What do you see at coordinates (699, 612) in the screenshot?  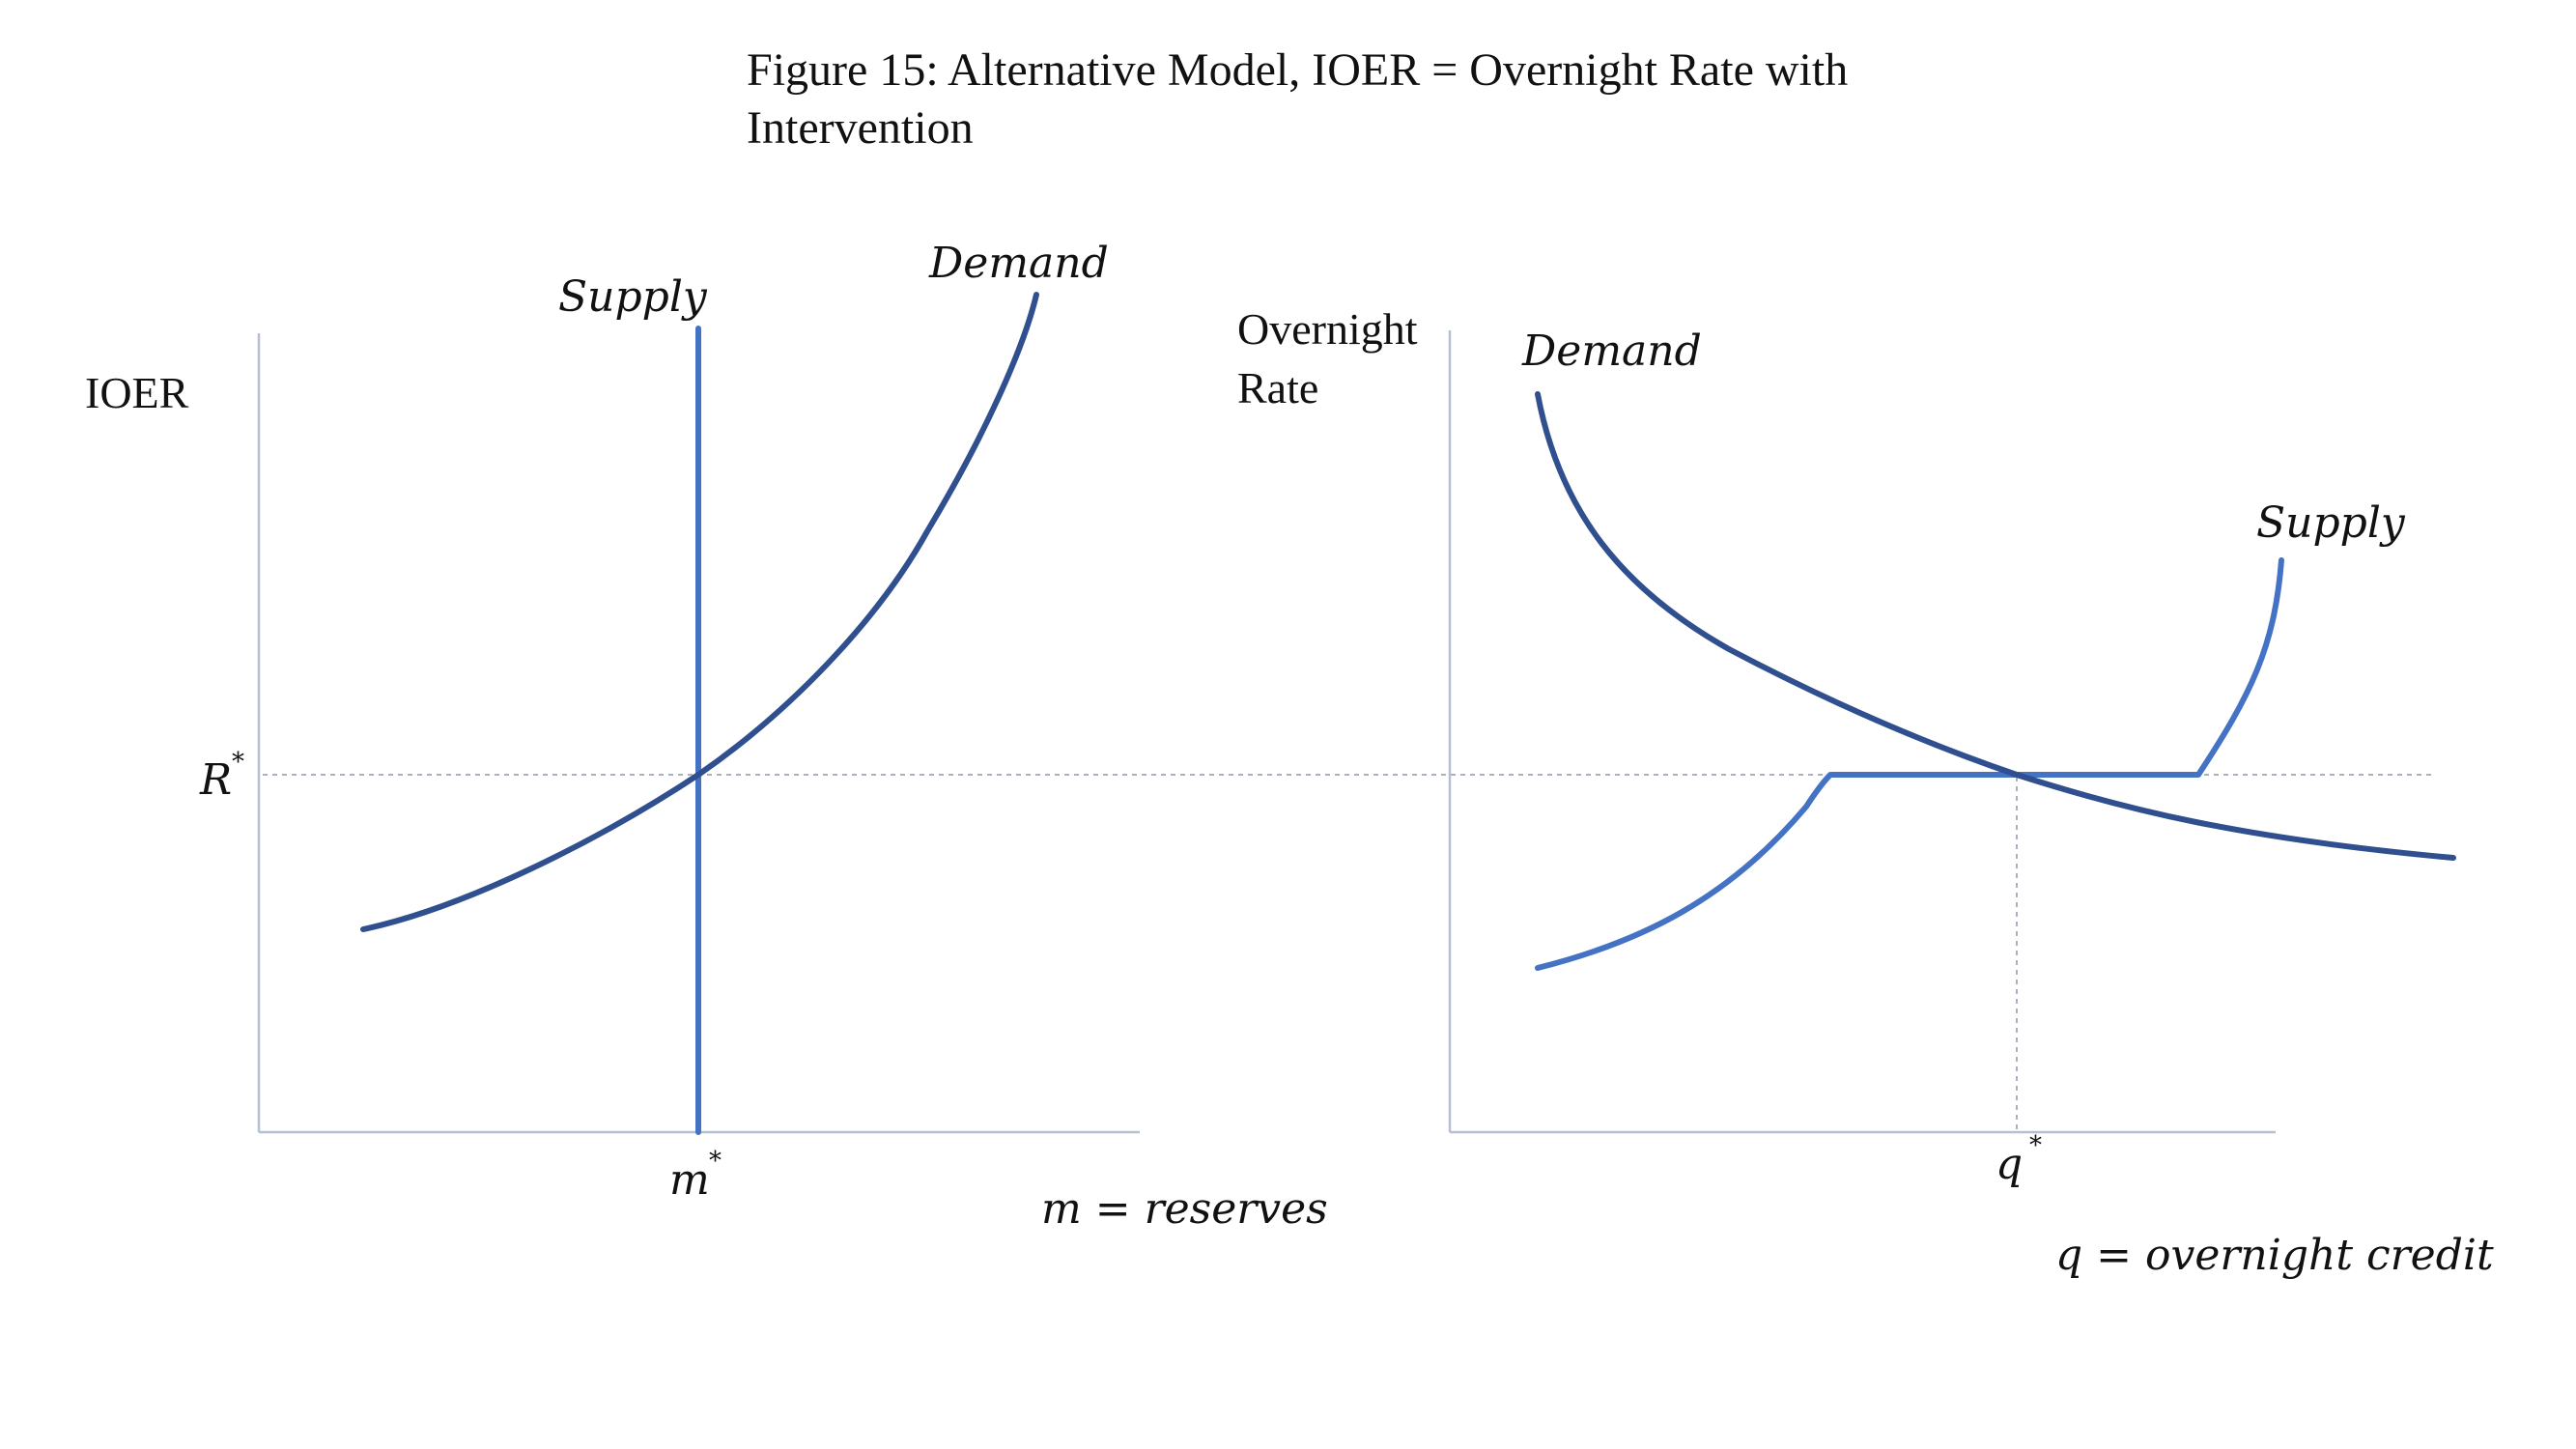 I see `left-demand-curve` at bounding box center [699, 612].